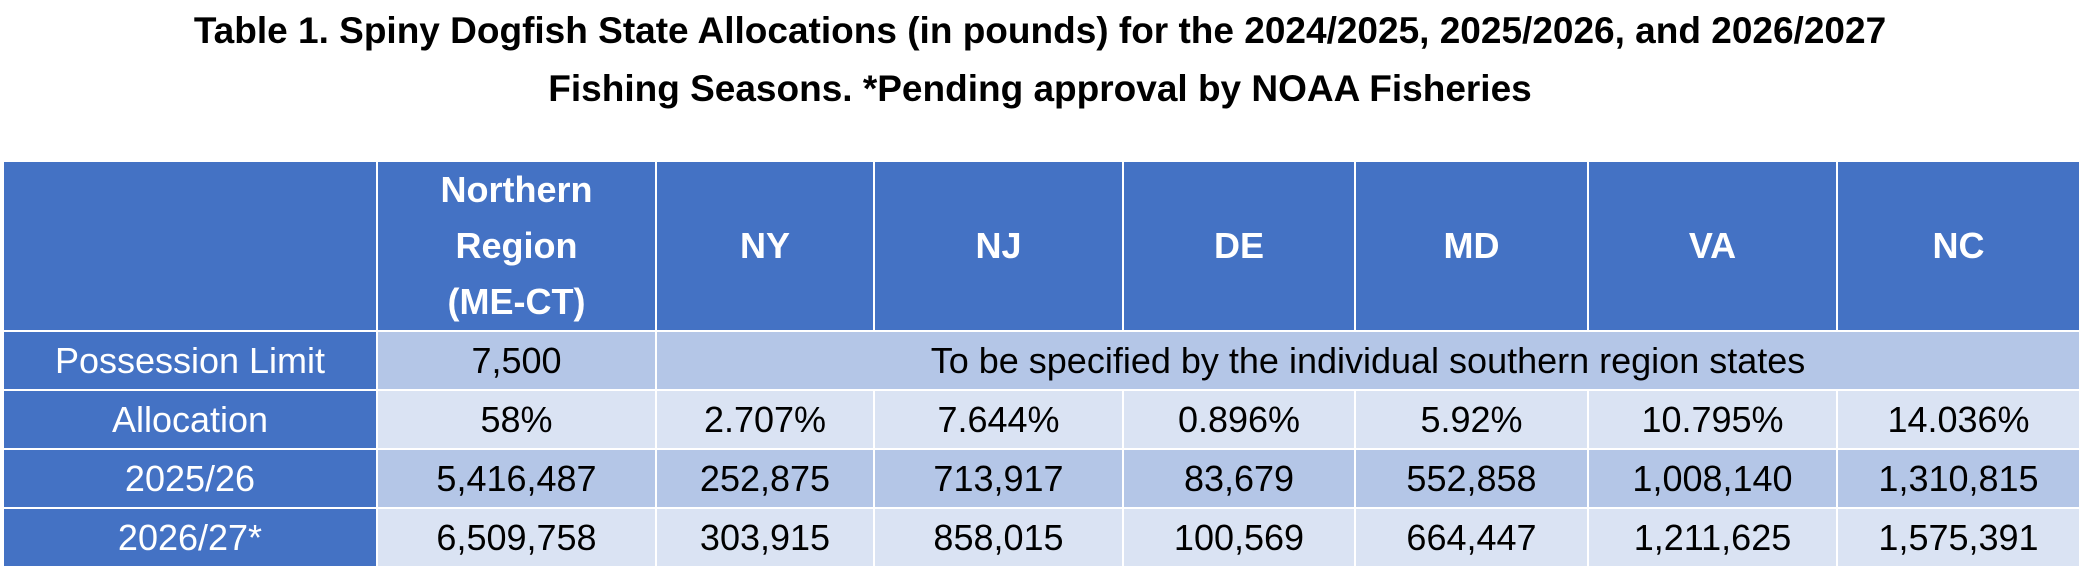 This screenshot has width=2080, height=568. Describe the element at coordinates (1712, 478) in the screenshot. I see `table-cell: 1,008,140` at that location.